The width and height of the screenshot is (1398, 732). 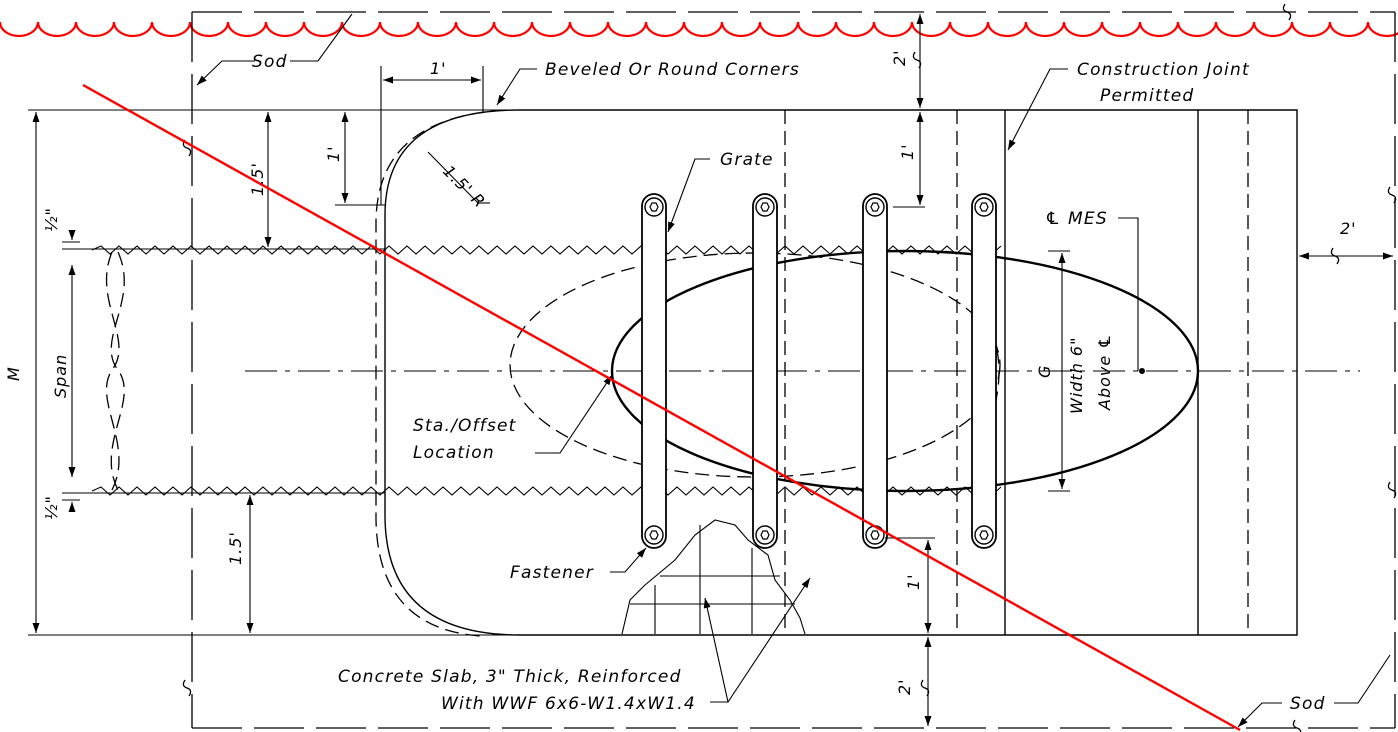 I want to click on revision-cloud-top, so click(x=699, y=29).